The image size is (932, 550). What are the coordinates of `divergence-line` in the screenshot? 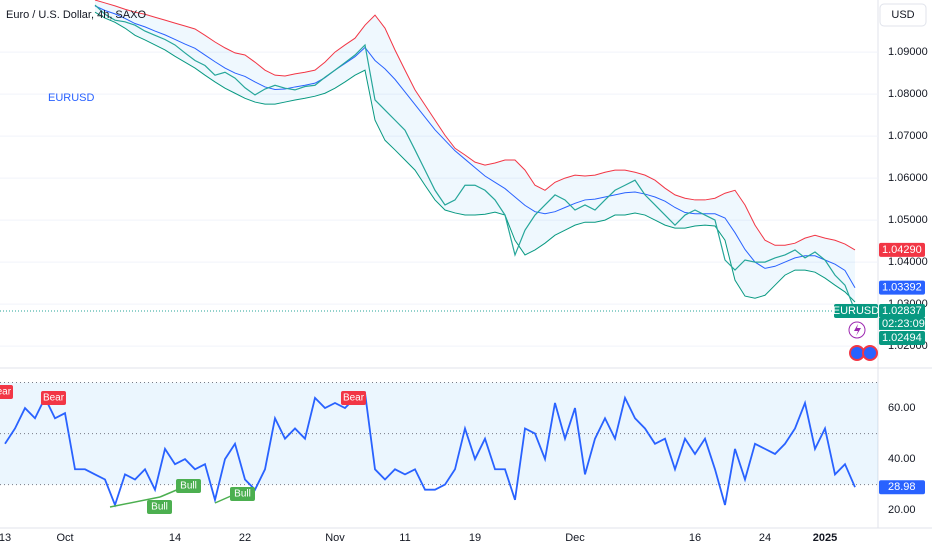 It's located at (135, 502).